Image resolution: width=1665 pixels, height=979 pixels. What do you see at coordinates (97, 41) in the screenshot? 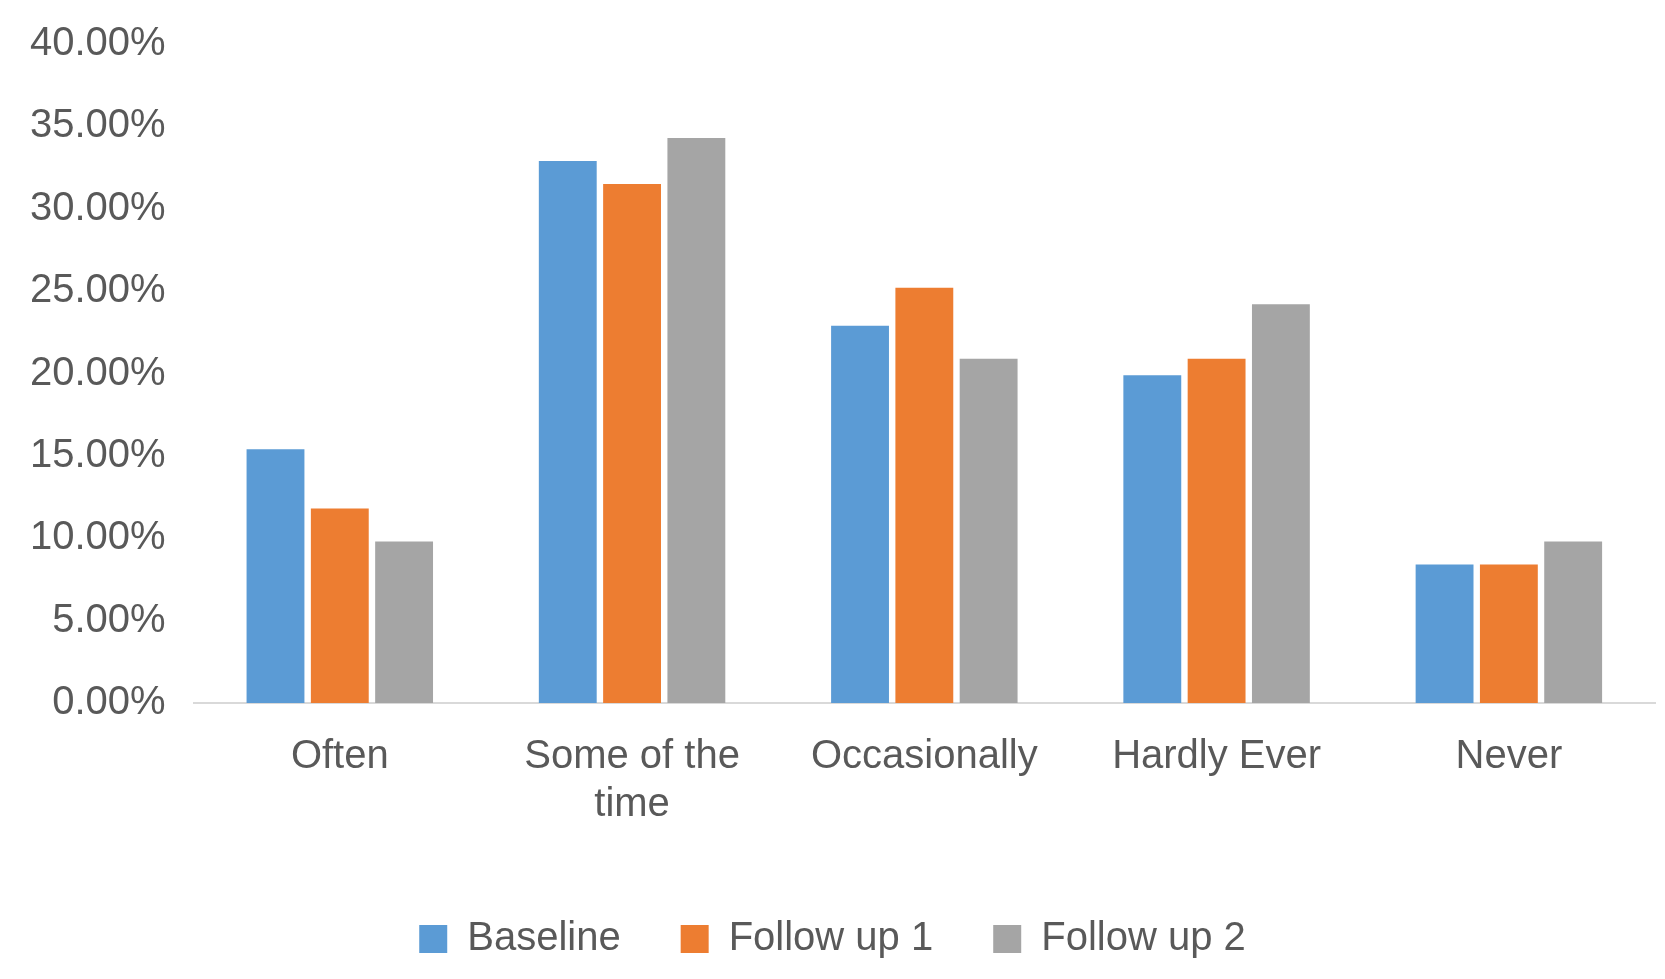
I see `y-tick-label: 40.00%` at bounding box center [97, 41].